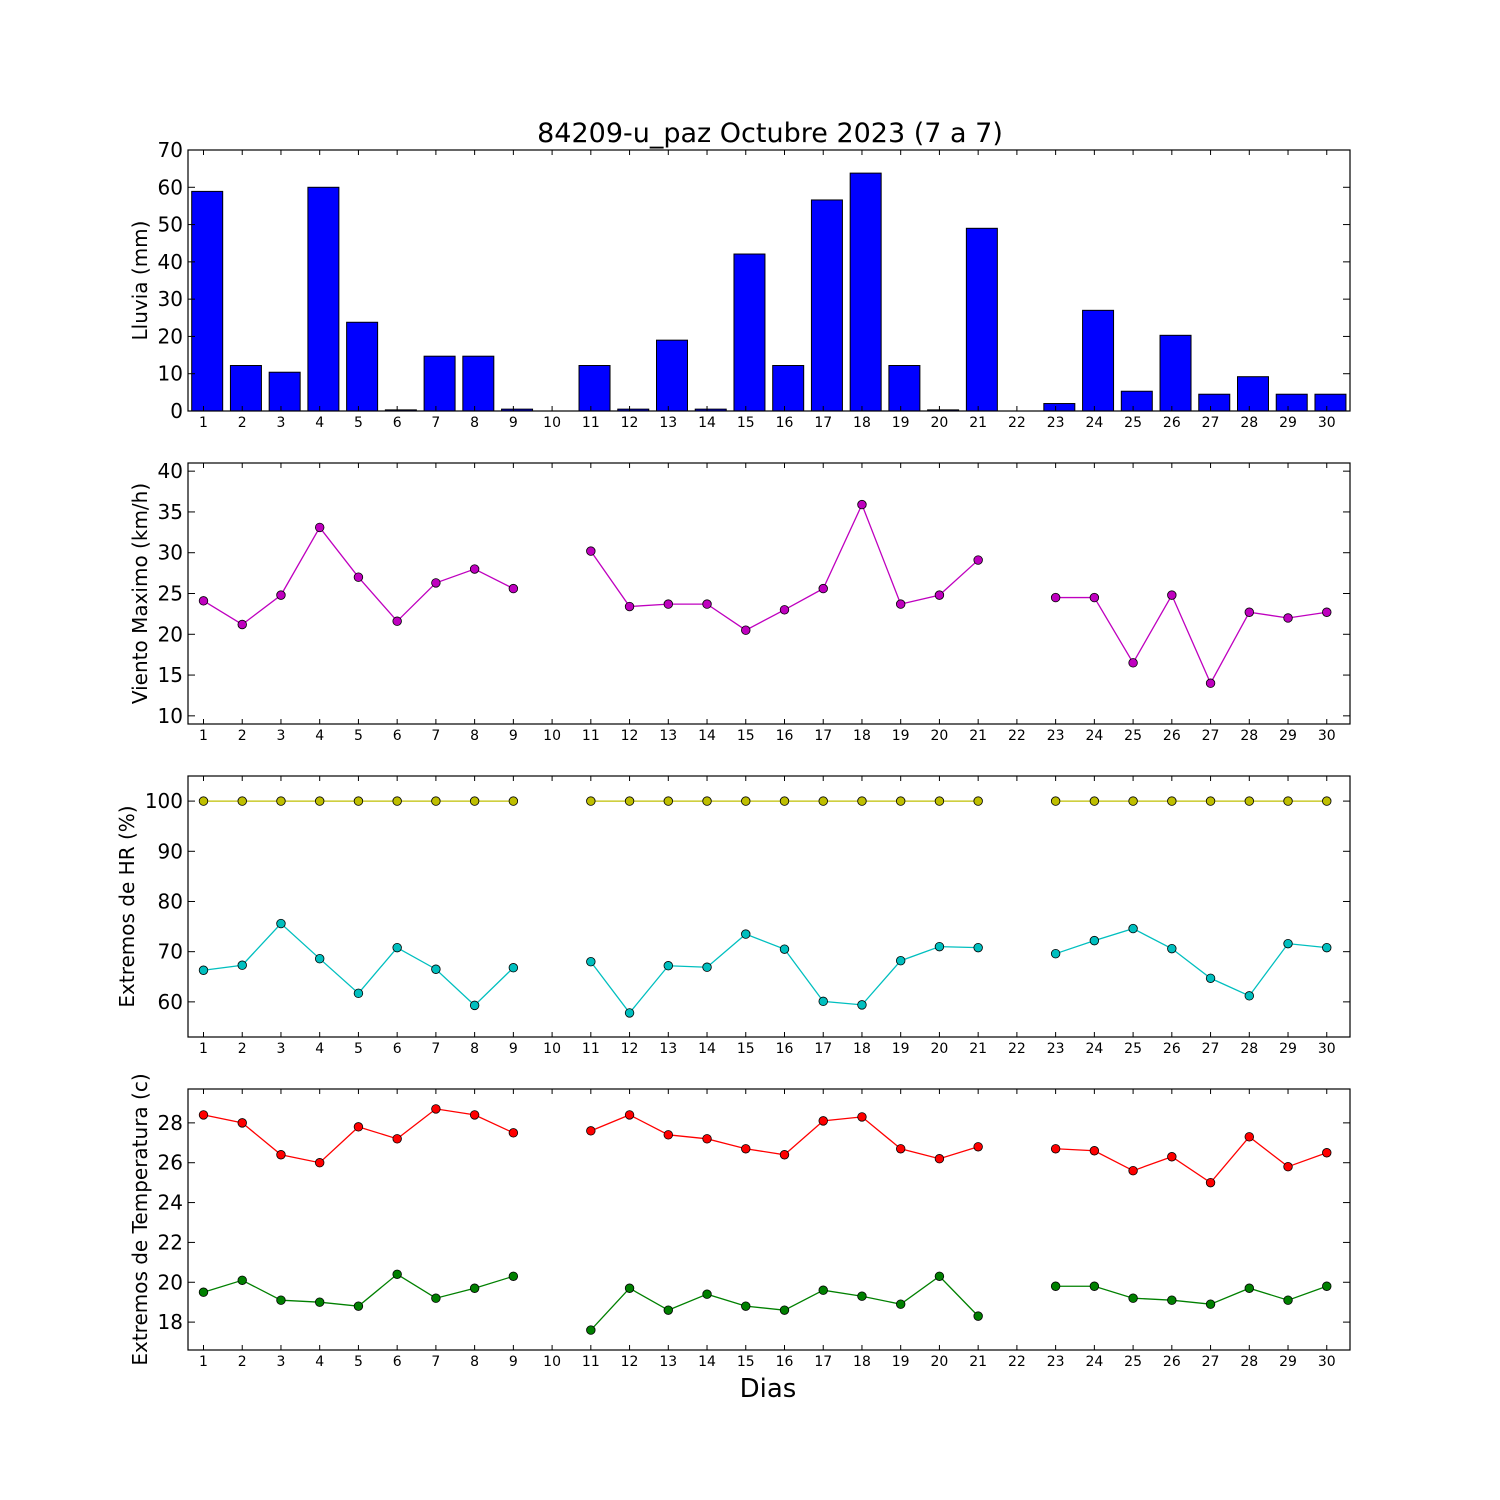 This screenshot has width=1500, height=1500. What do you see at coordinates (170, 1322) in the screenshot?
I see `y-tick-label: 18` at bounding box center [170, 1322].